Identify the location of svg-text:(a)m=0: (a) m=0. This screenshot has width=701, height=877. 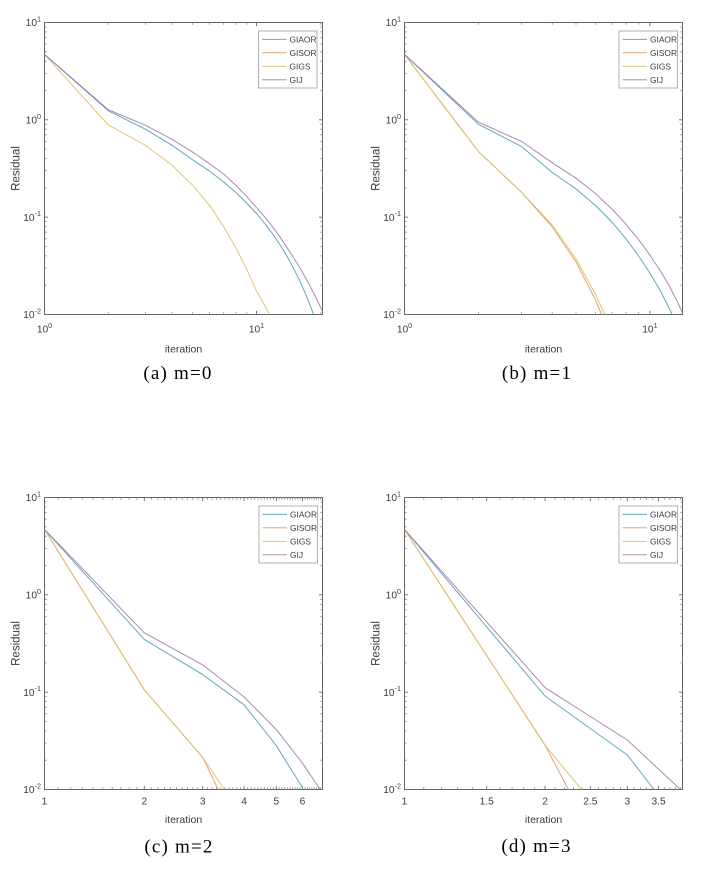
(177, 373).